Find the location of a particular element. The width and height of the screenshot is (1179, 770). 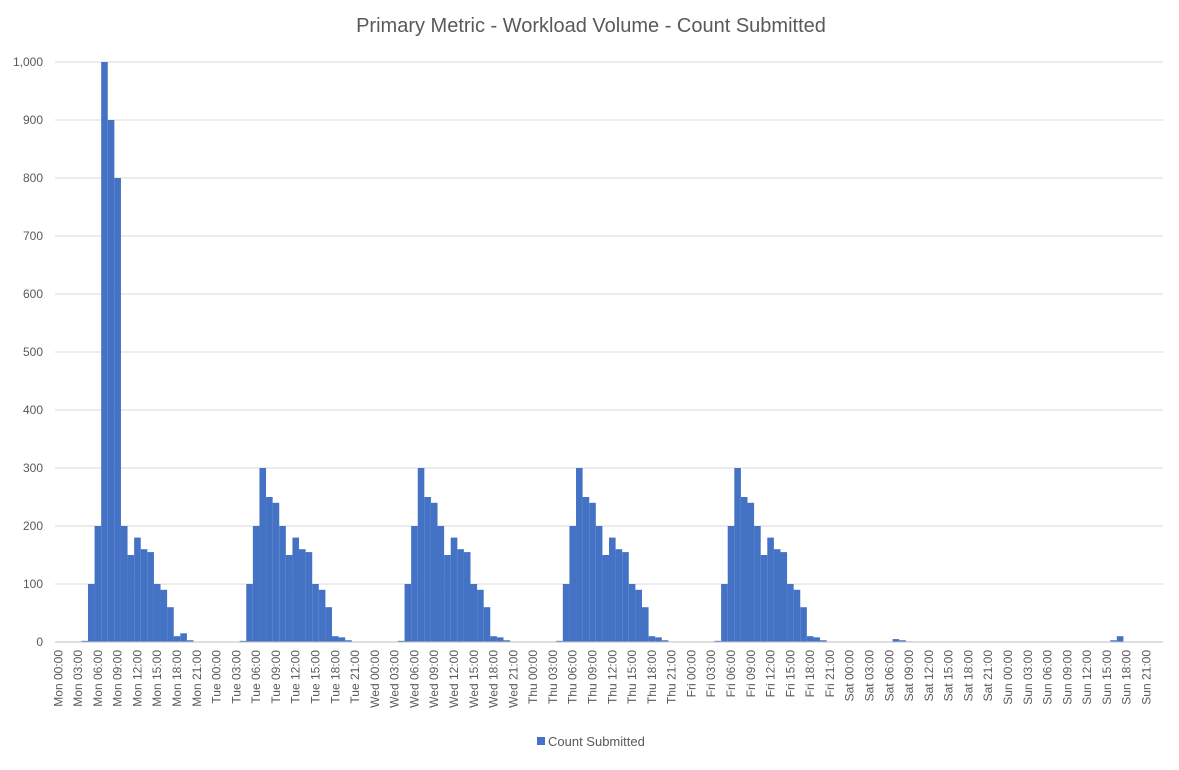

y-tick-label: 600 is located at coordinates (33, 294).